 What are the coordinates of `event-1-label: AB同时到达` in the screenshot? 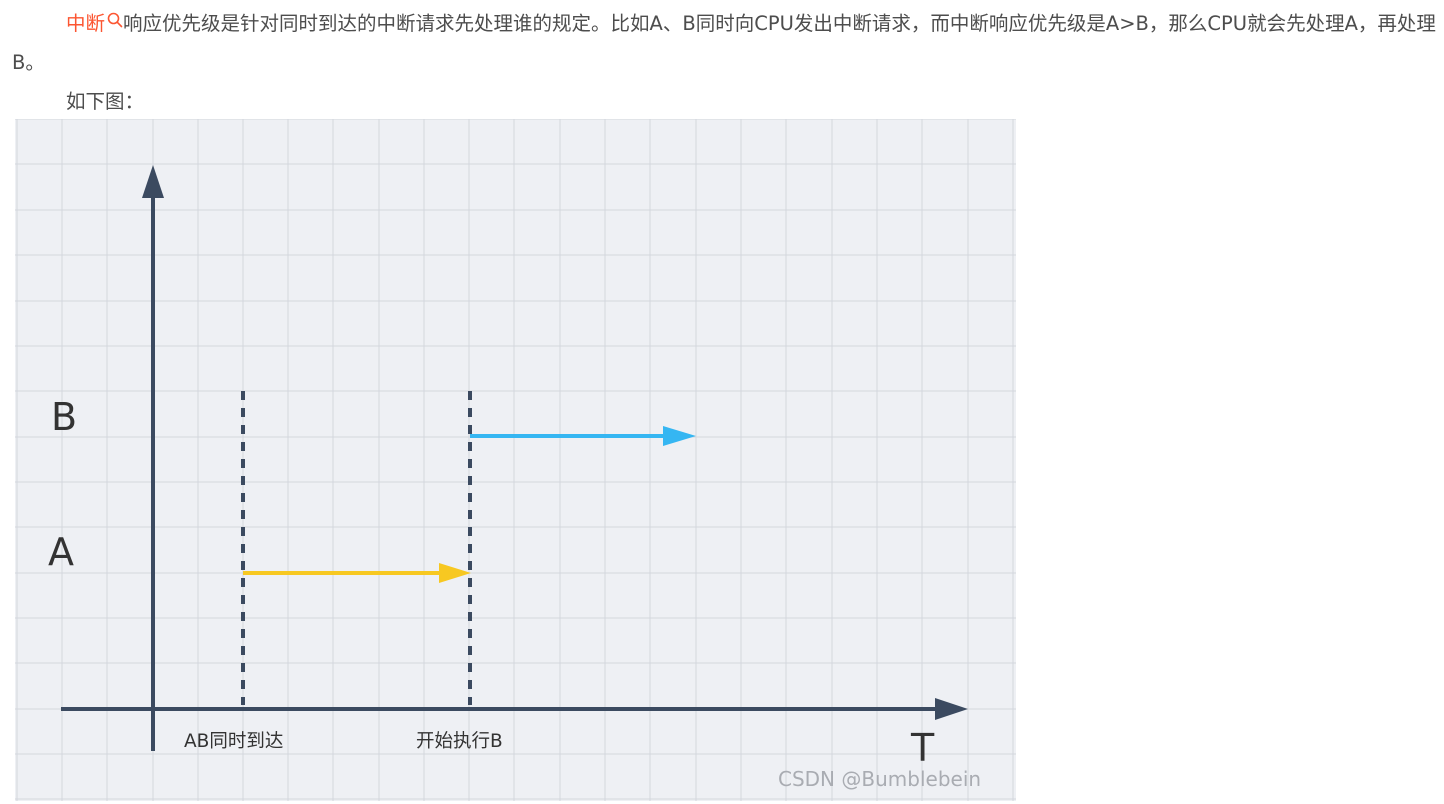 It's located at (233, 741).